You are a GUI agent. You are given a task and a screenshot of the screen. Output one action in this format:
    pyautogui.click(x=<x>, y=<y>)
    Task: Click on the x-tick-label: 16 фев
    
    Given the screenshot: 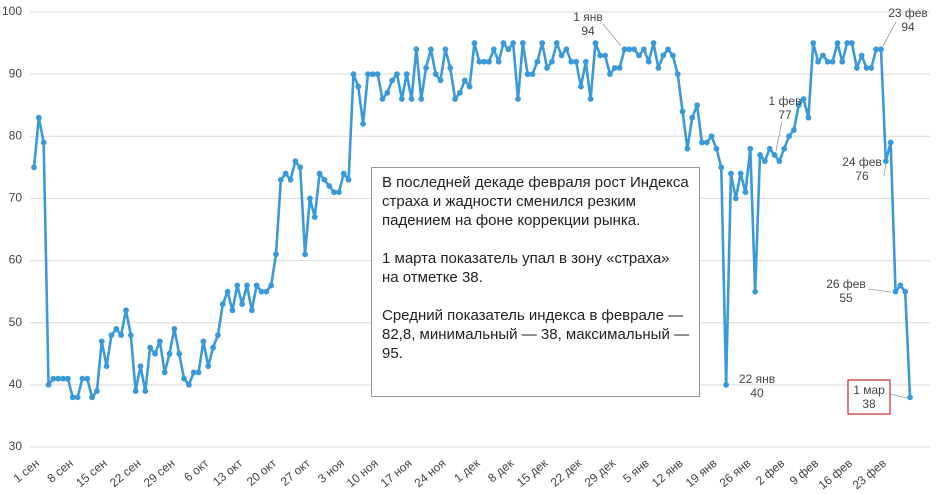 What is the action you would take?
    pyautogui.click(x=835, y=474)
    